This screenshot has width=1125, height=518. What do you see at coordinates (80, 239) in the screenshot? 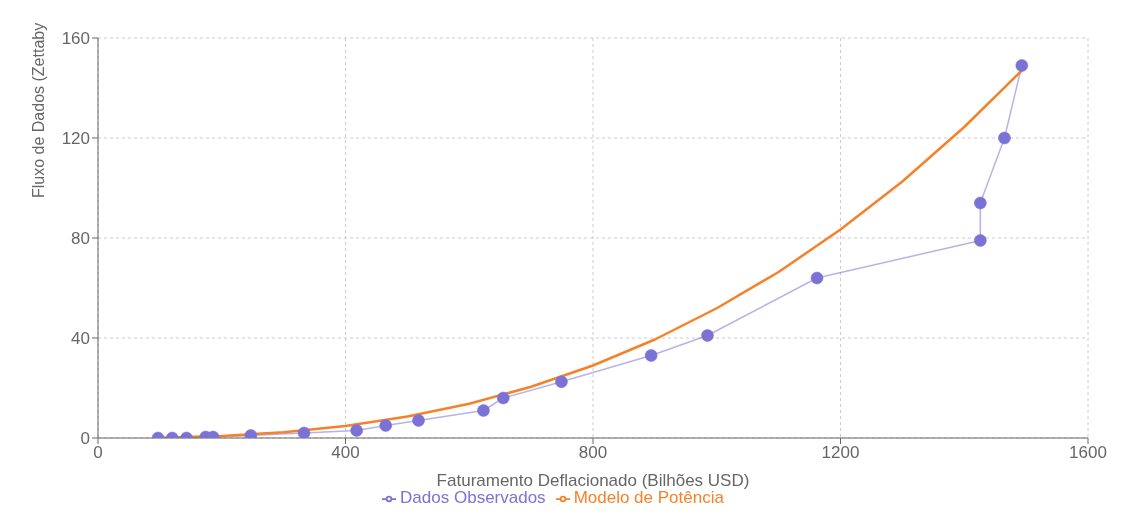
I see `y-tick-label: 80` at bounding box center [80, 239].